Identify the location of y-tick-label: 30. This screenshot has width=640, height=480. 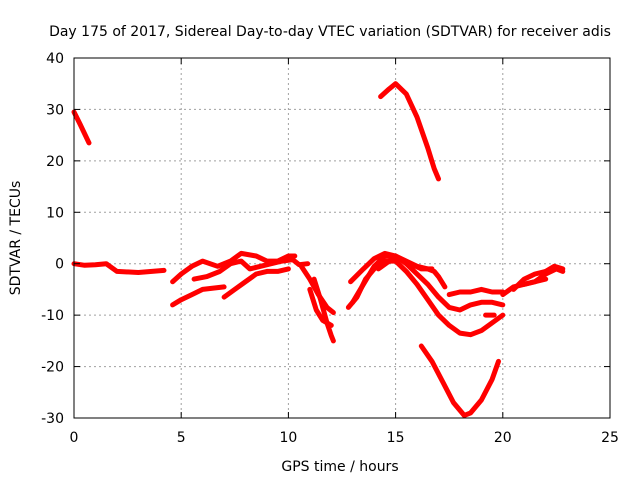
(55, 110).